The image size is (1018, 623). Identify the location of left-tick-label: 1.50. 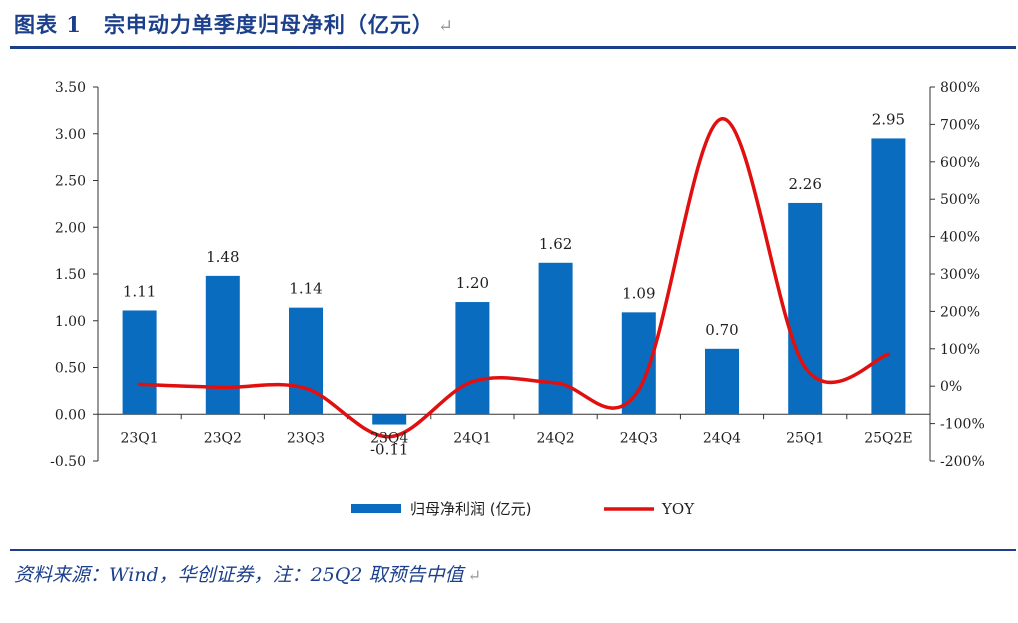
(70, 275).